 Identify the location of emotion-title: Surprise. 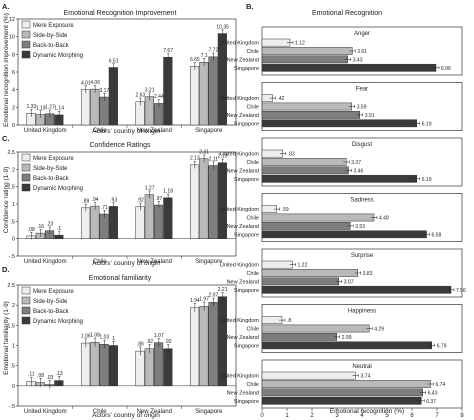
(362, 256).